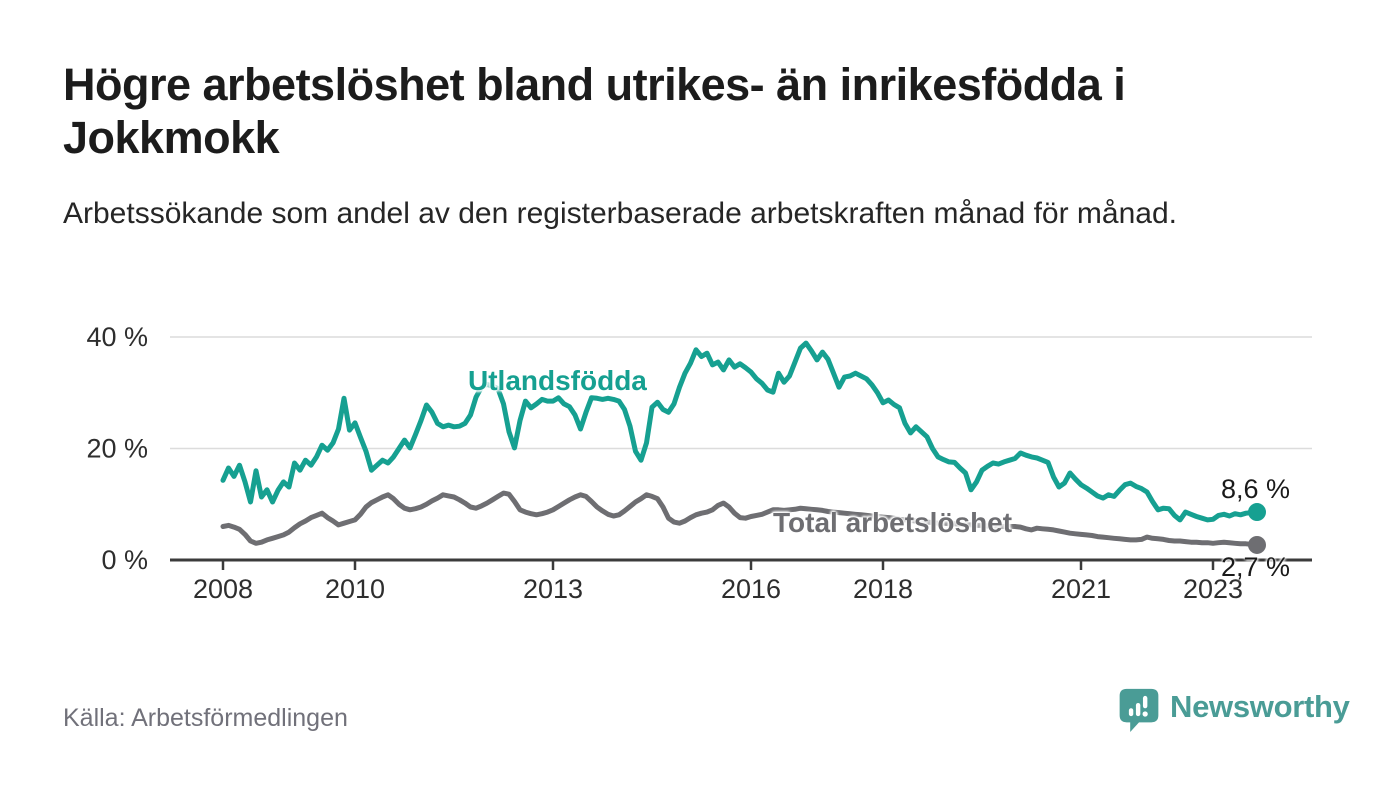 The width and height of the screenshot is (1400, 794). What do you see at coordinates (1256, 489) in the screenshot?
I see `end-value-label-utlandsfodda: 8,6 %` at bounding box center [1256, 489].